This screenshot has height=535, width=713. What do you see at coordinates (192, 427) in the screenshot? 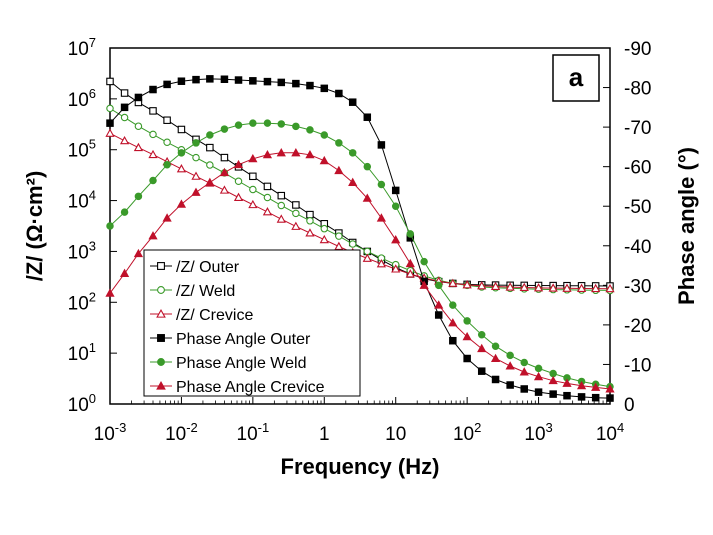
I see `x-tick-label-exponent: -2` at bounding box center [192, 427].